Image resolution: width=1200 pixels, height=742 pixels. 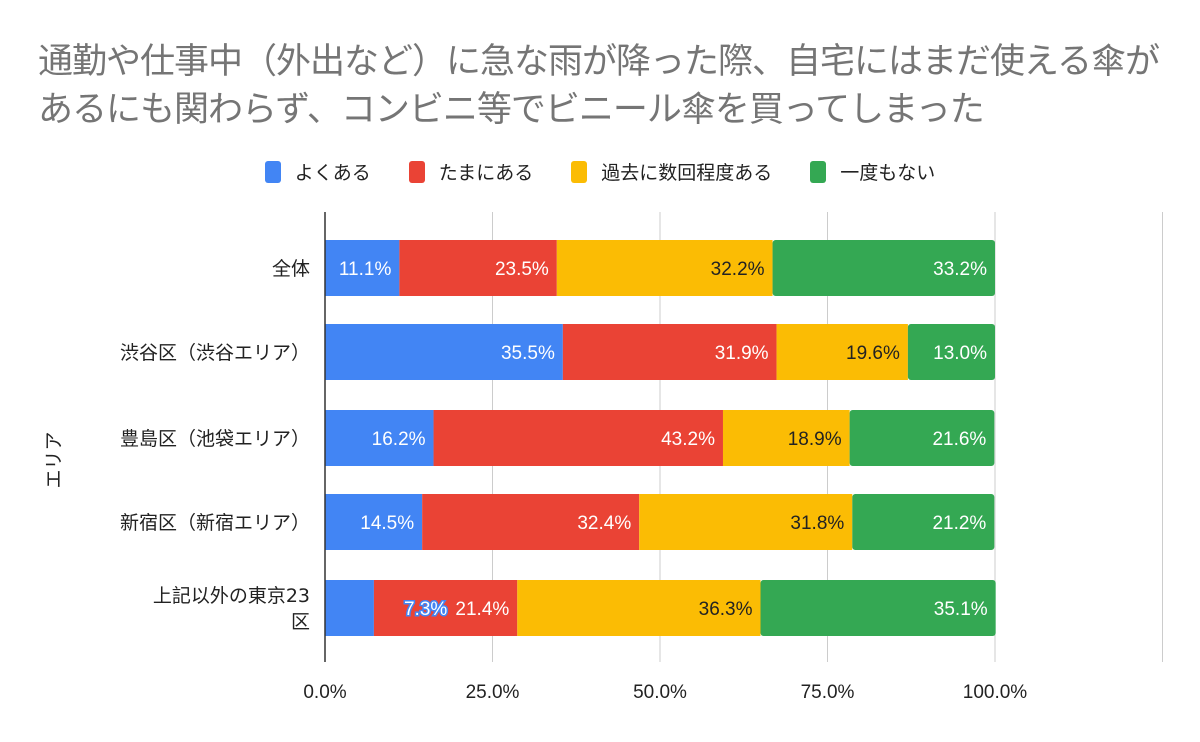 I want to click on legend-label: 過去に数回程度ある, so click(x=687, y=173).